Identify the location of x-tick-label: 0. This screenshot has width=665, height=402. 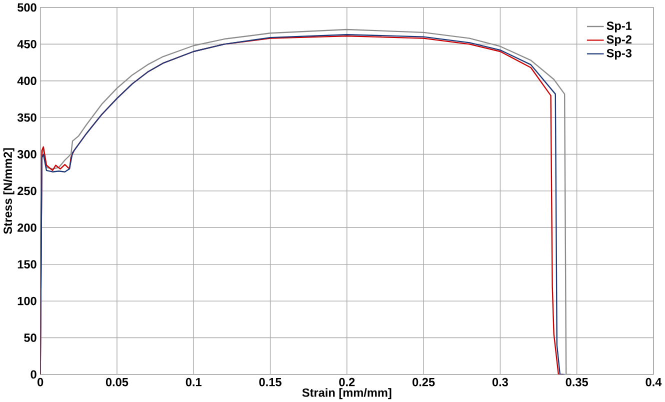
(41, 382).